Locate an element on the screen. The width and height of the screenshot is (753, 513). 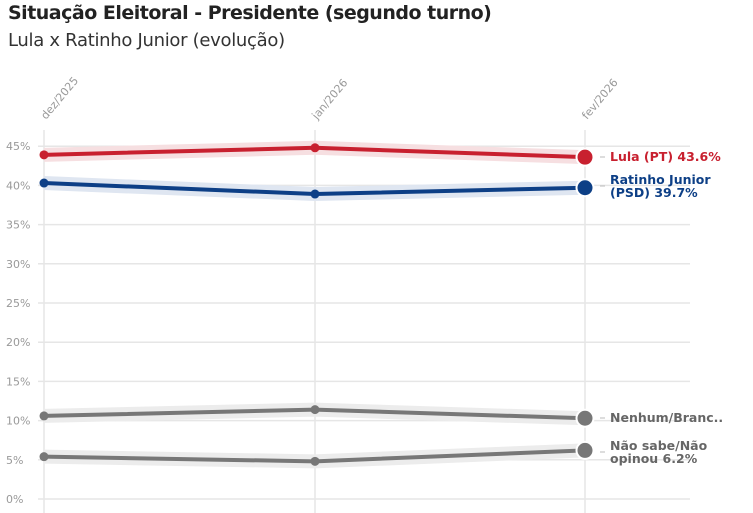
x-tick-label: dez/2025 is located at coordinates (59, 98).